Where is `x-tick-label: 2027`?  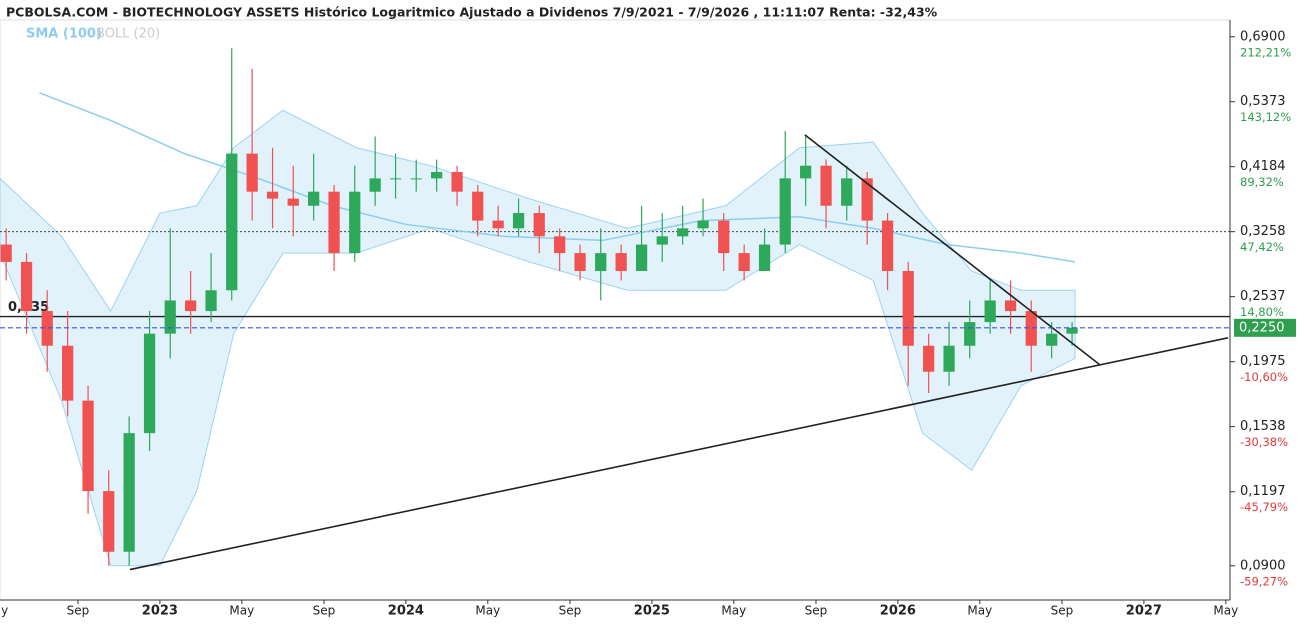
x-tick-label: 2027 is located at coordinates (1144, 611).